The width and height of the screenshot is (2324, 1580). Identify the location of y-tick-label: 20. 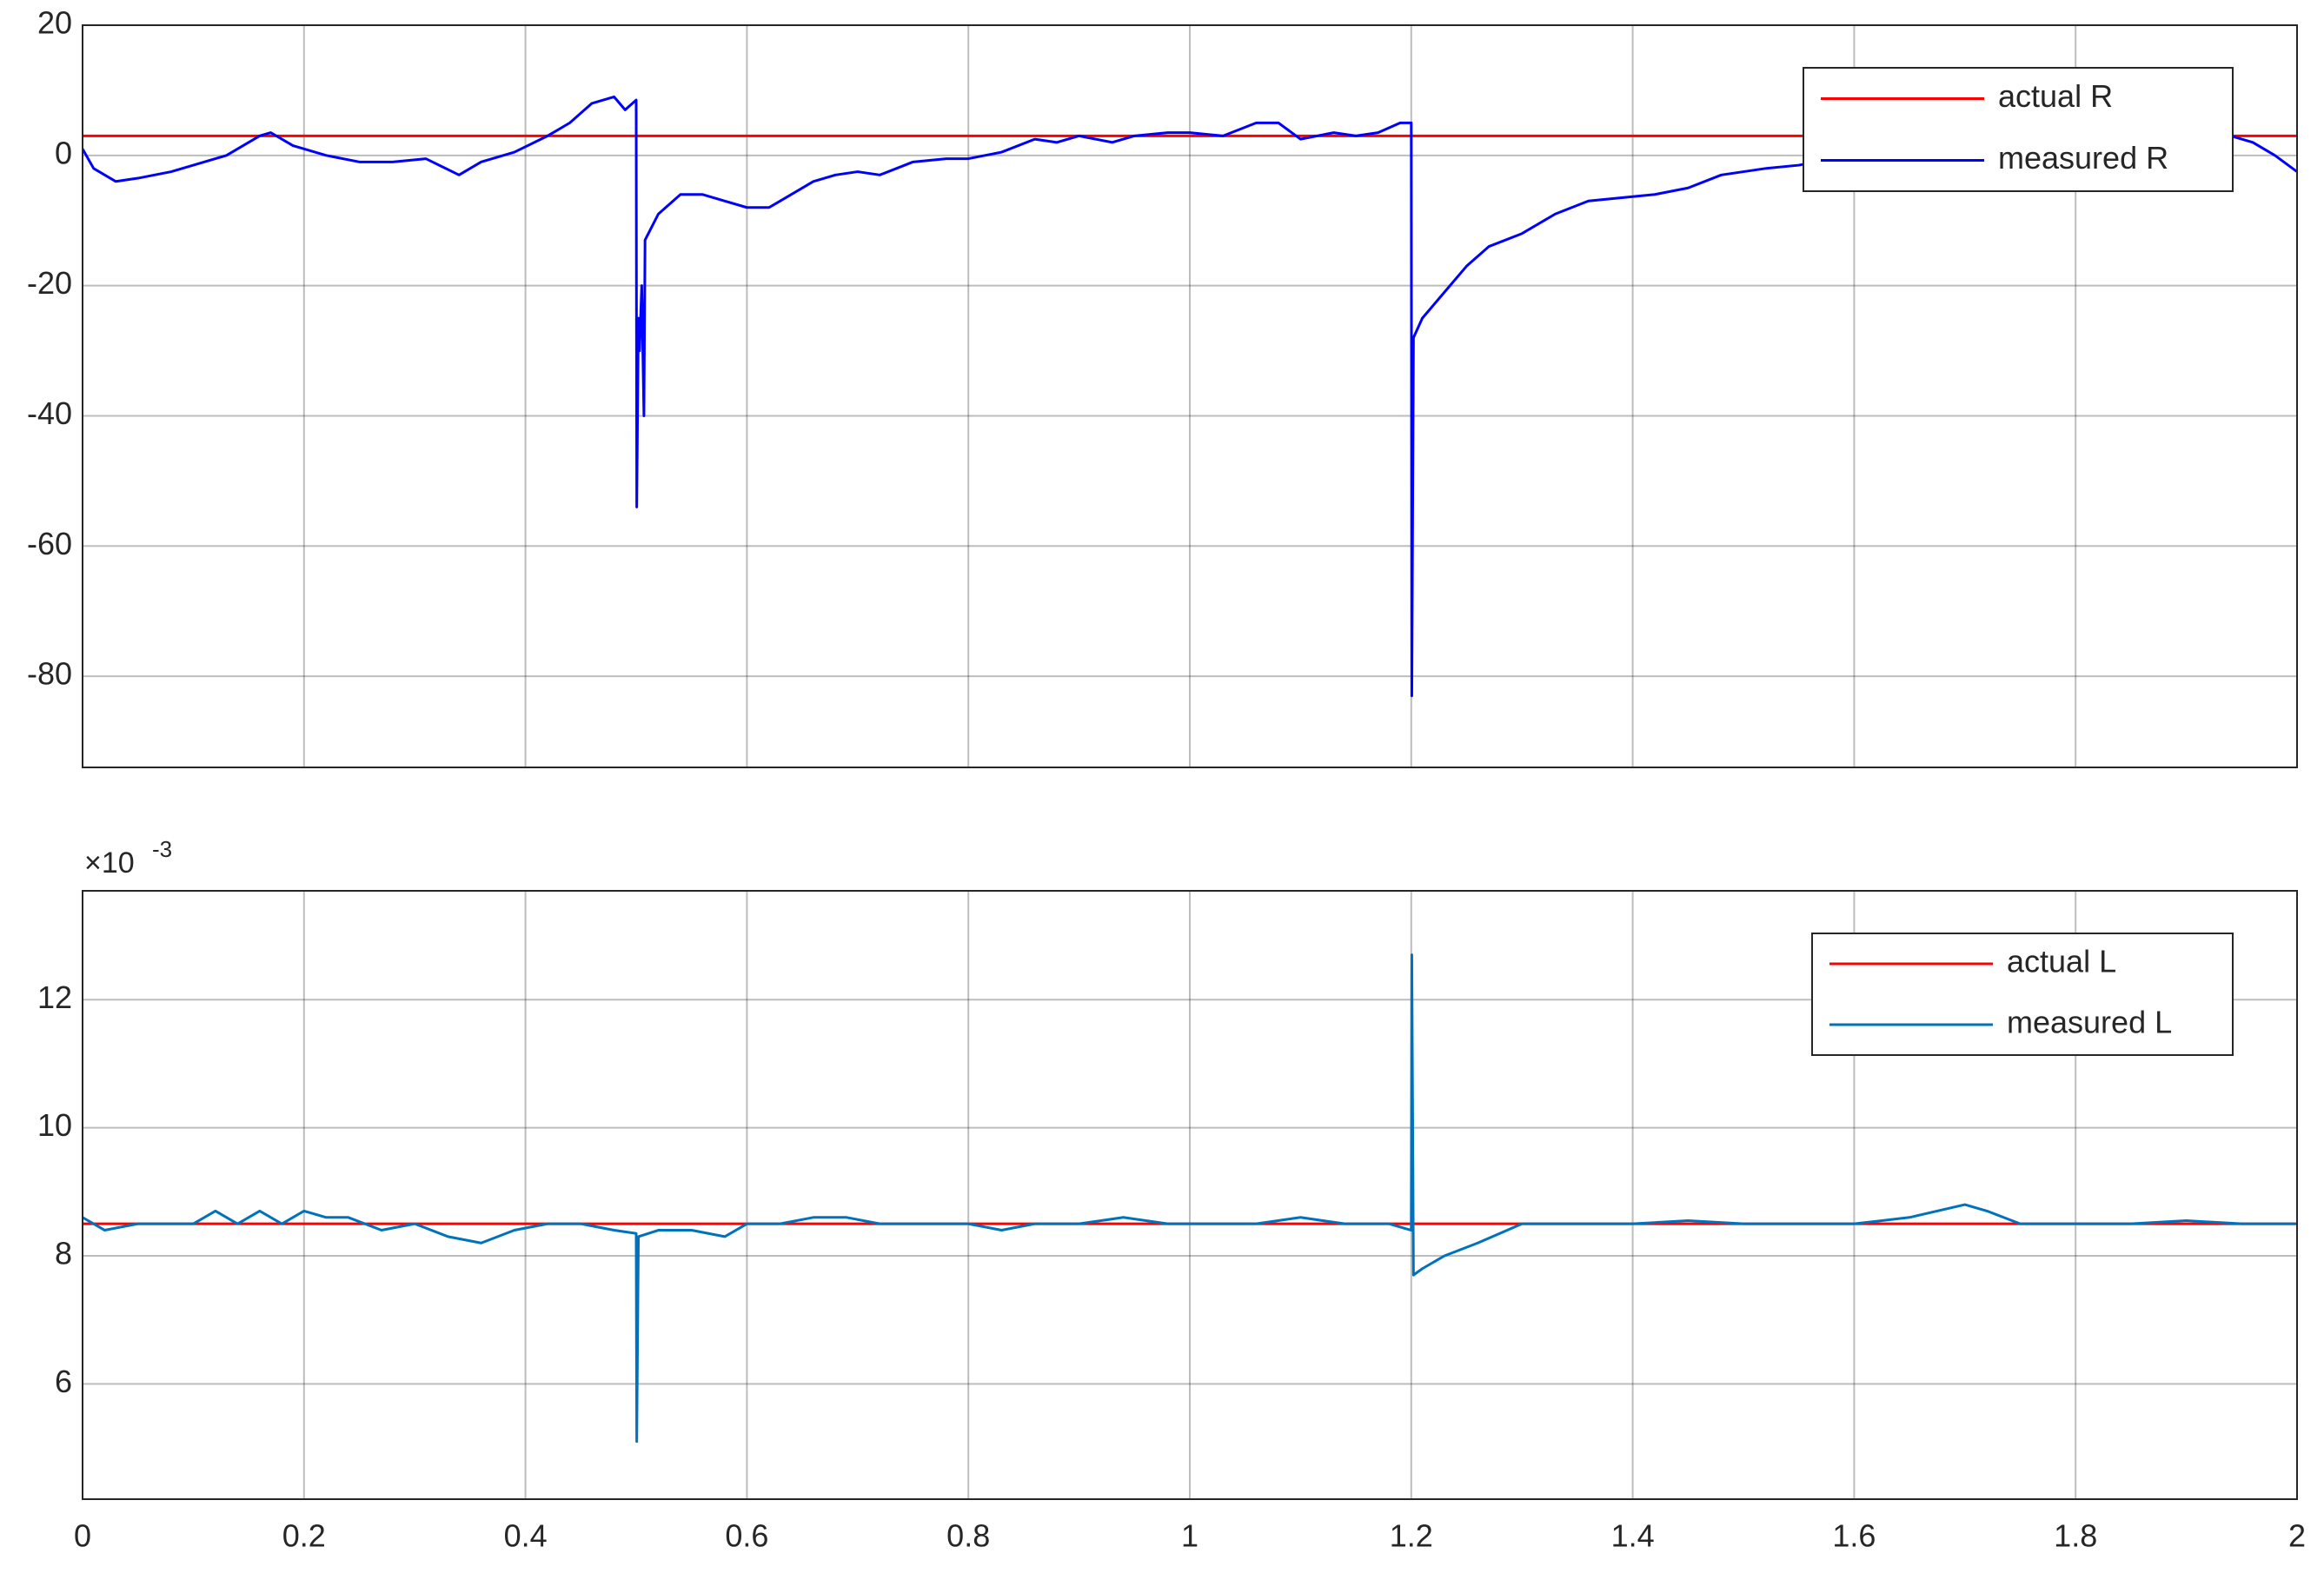
(55, 23).